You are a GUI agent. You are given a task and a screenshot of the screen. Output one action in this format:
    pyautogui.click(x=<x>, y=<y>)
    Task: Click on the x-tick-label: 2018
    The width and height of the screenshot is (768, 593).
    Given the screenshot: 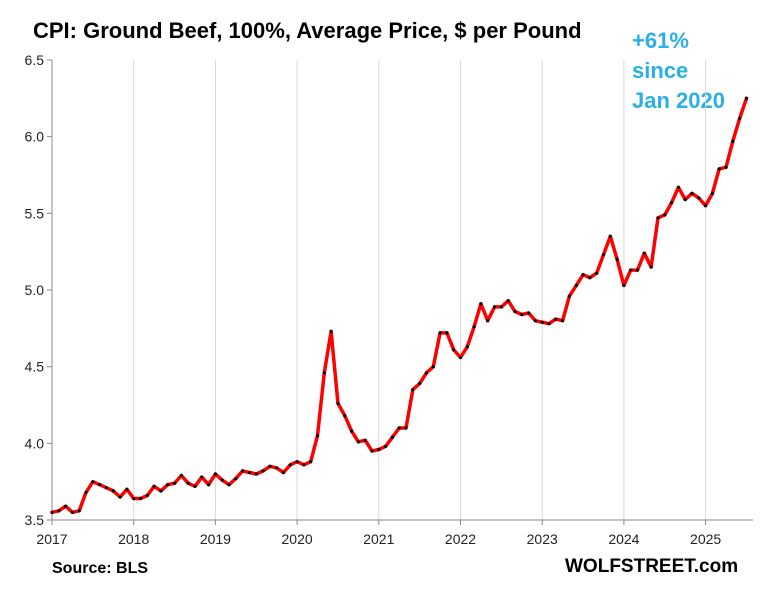 What is the action you would take?
    pyautogui.click(x=133, y=539)
    